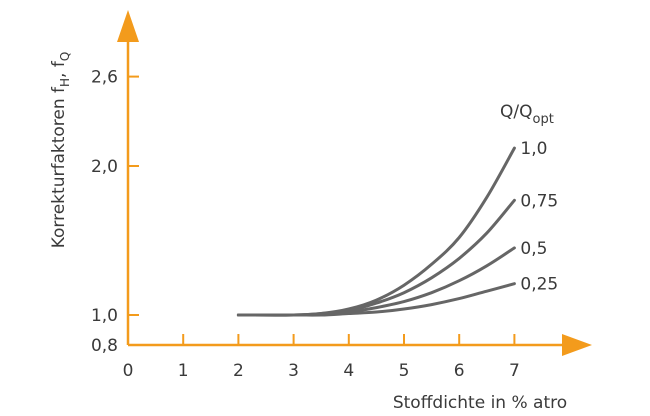 The image size is (650, 416). Describe the element at coordinates (104, 167) in the screenshot. I see `y-tick-label: 2,0` at that location.